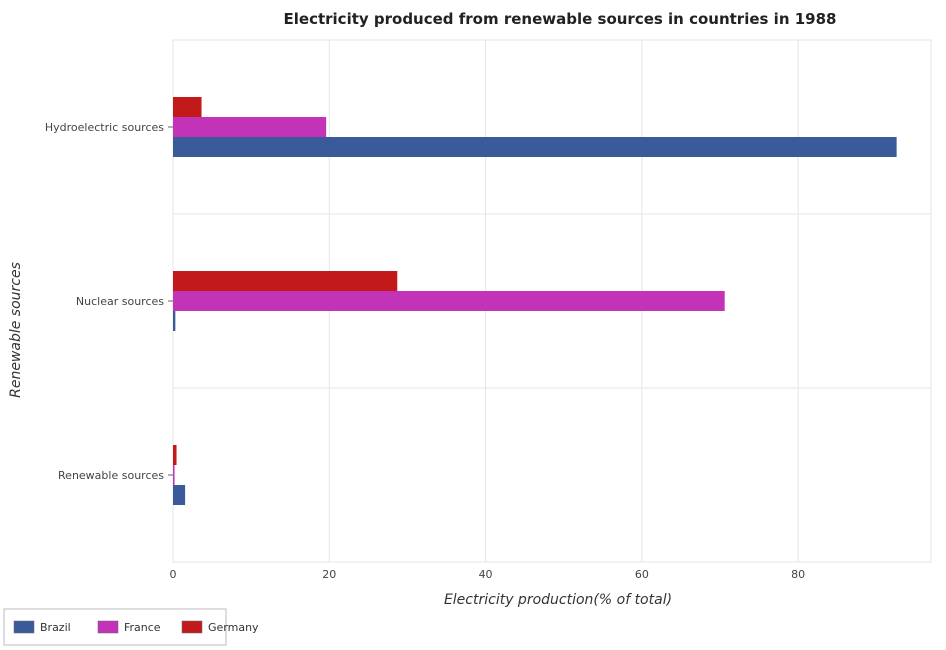 The height and width of the screenshot is (650, 946). I want to click on legend-swatch-france, so click(108, 627).